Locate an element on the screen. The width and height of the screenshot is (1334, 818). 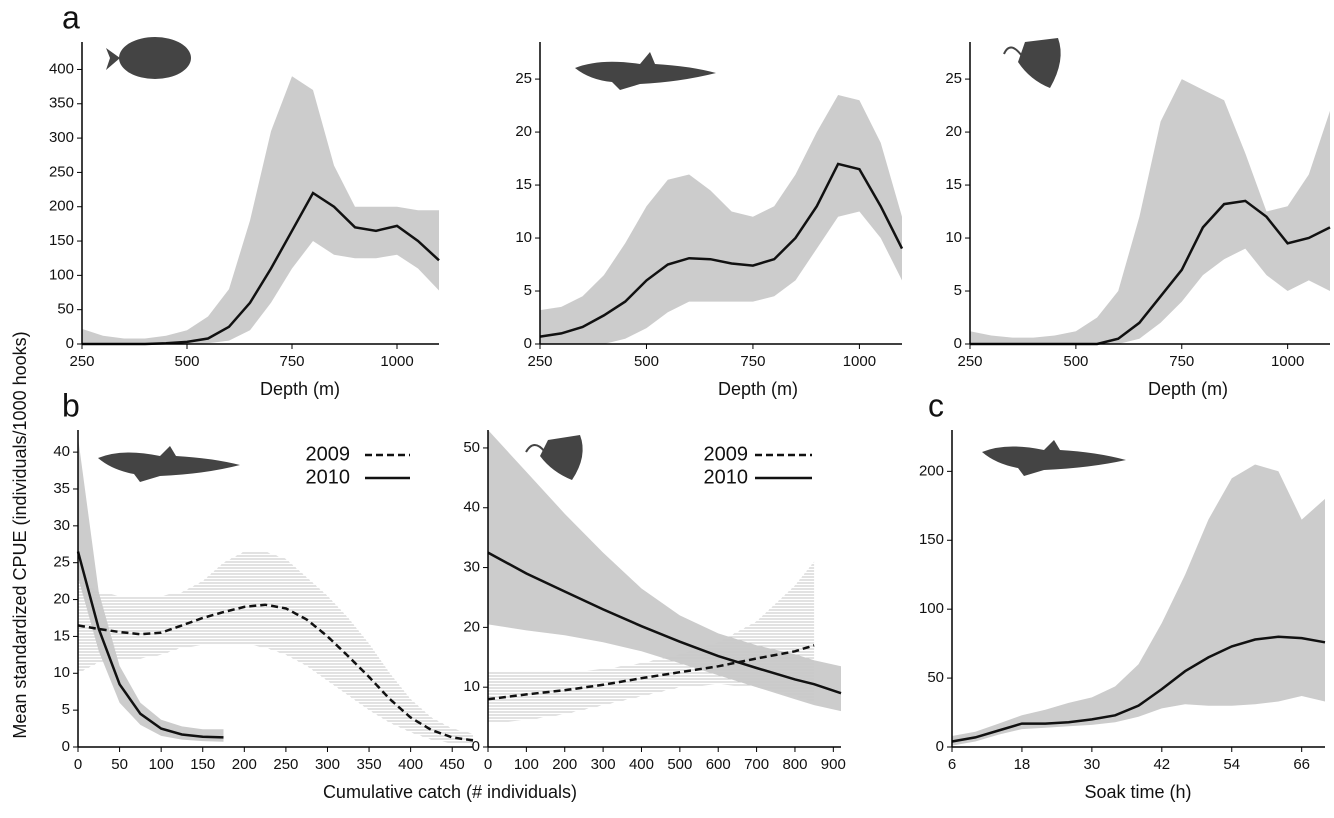
panel-letter: b is located at coordinates (71, 405).